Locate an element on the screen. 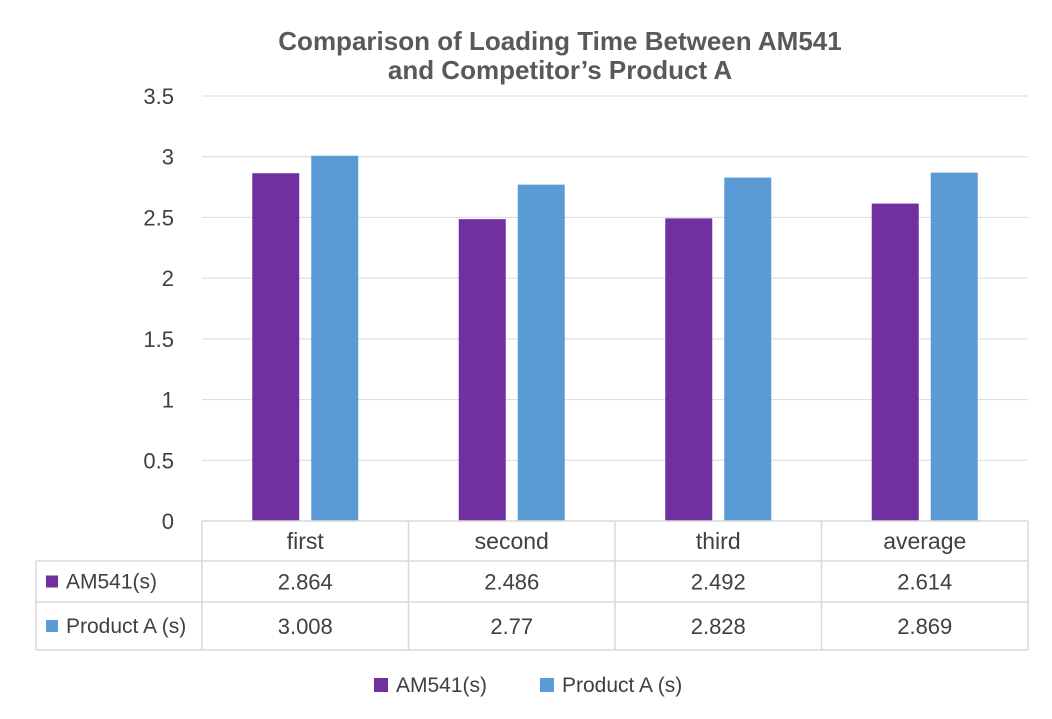 The width and height of the screenshot is (1052, 719). bar-product-a-first is located at coordinates (335, 338).